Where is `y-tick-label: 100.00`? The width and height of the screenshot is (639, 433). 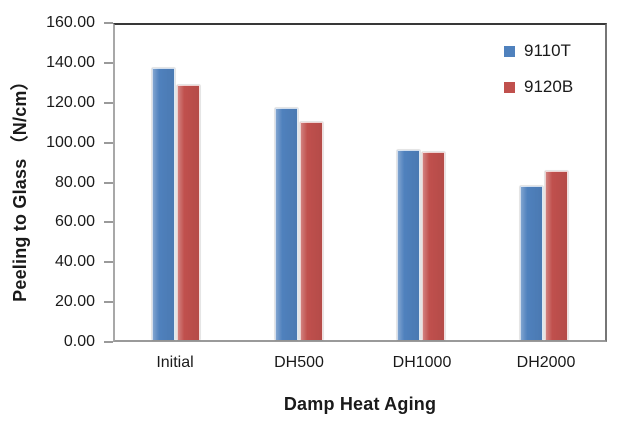
y-tick-label: 100.00 is located at coordinates (70, 142).